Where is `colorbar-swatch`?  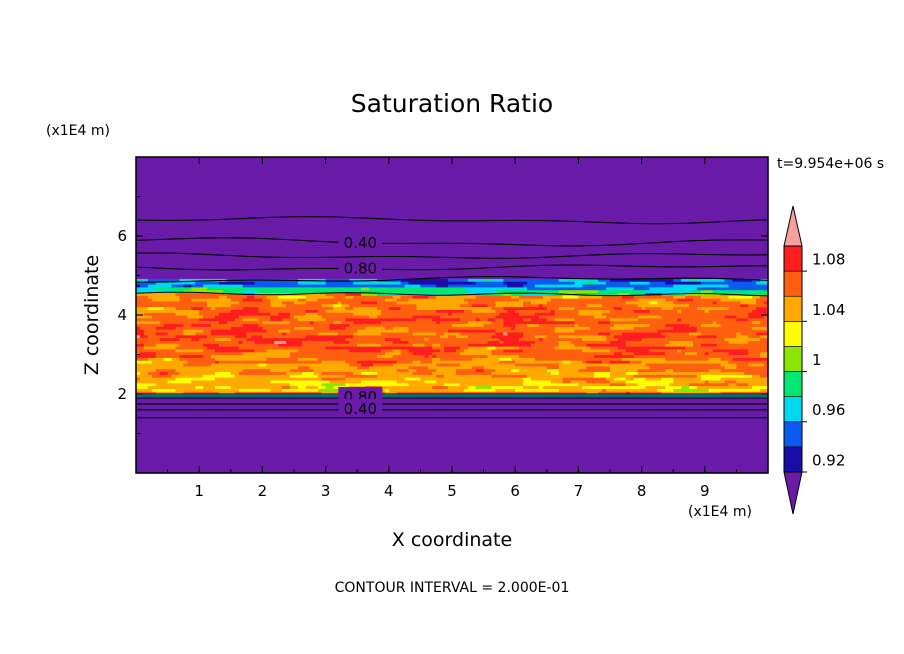
colorbar-swatch is located at coordinates (793, 334).